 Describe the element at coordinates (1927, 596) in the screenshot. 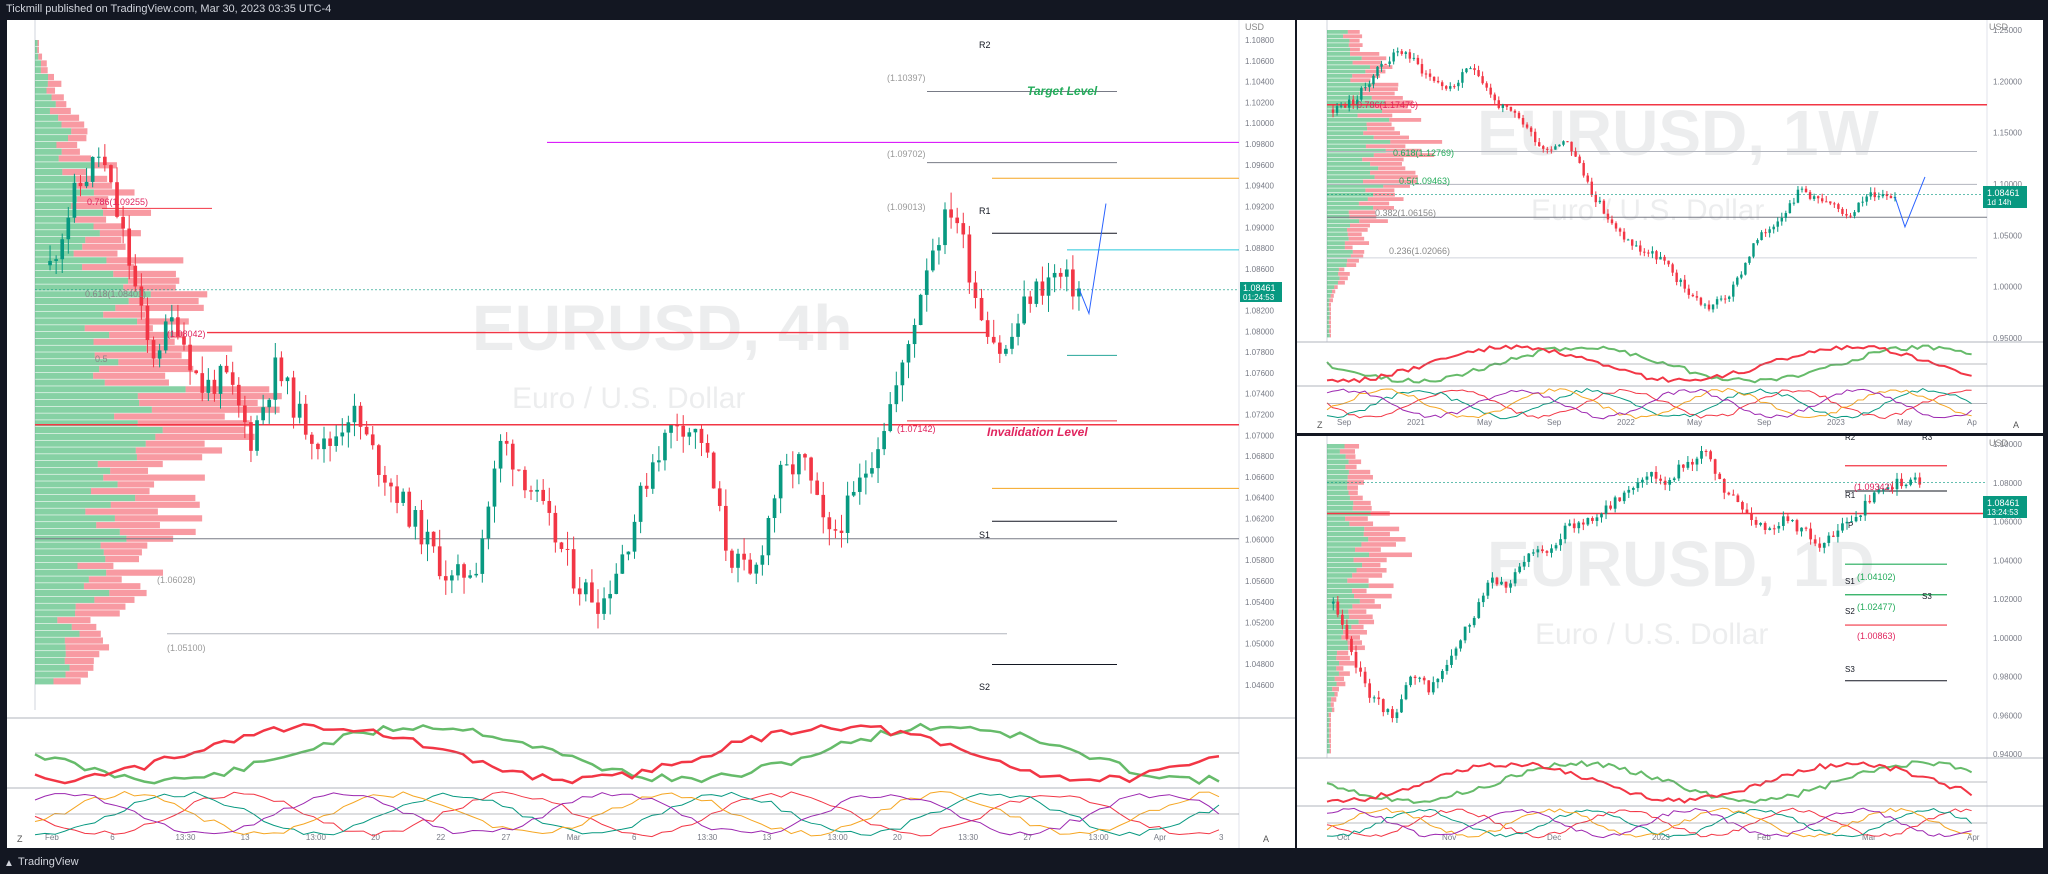

I see `pivot-s3-label: S3` at that location.